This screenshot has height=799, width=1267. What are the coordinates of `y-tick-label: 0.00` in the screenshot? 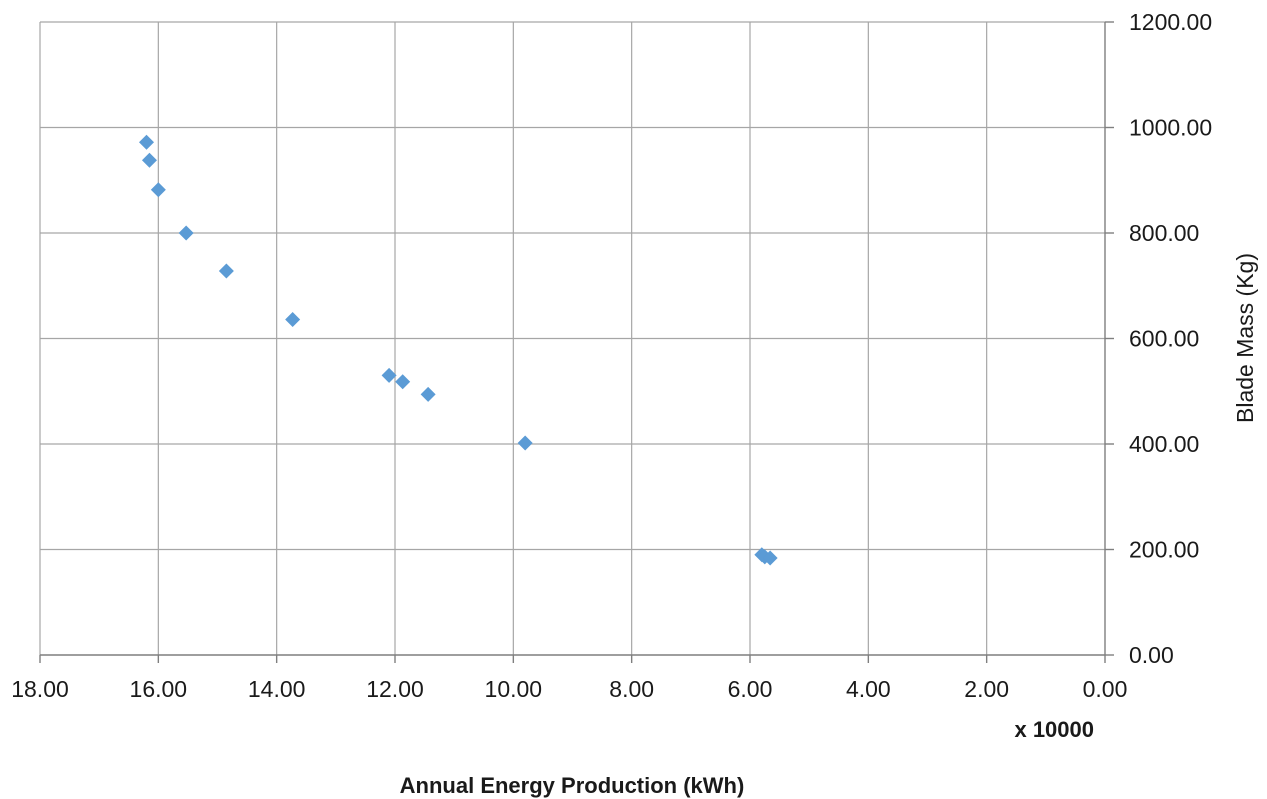 It's located at (1151, 655).